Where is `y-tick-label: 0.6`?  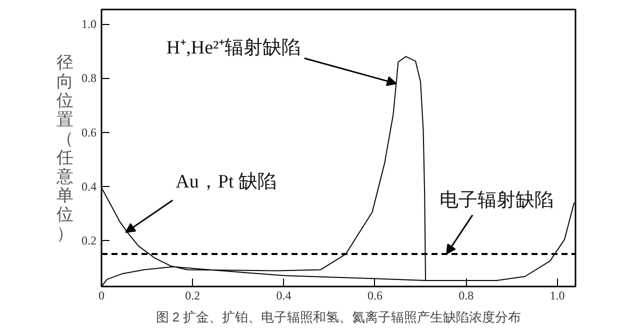 y-tick-label: 0.6 is located at coordinates (89, 132).